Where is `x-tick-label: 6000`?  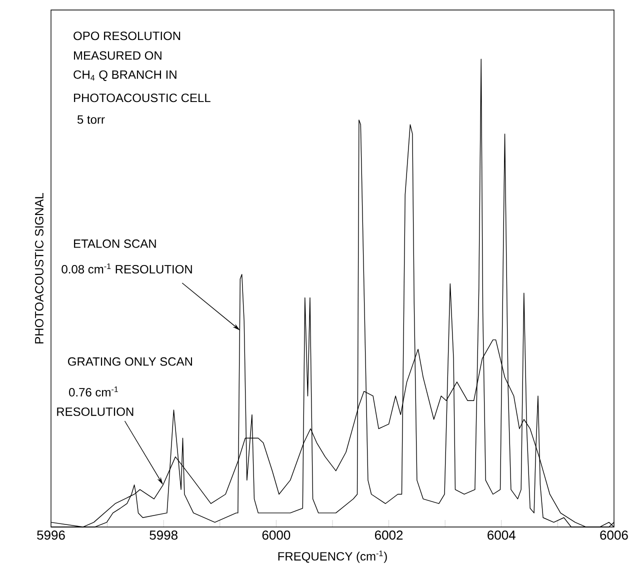
x-tick-label: 6000 is located at coordinates (276, 535).